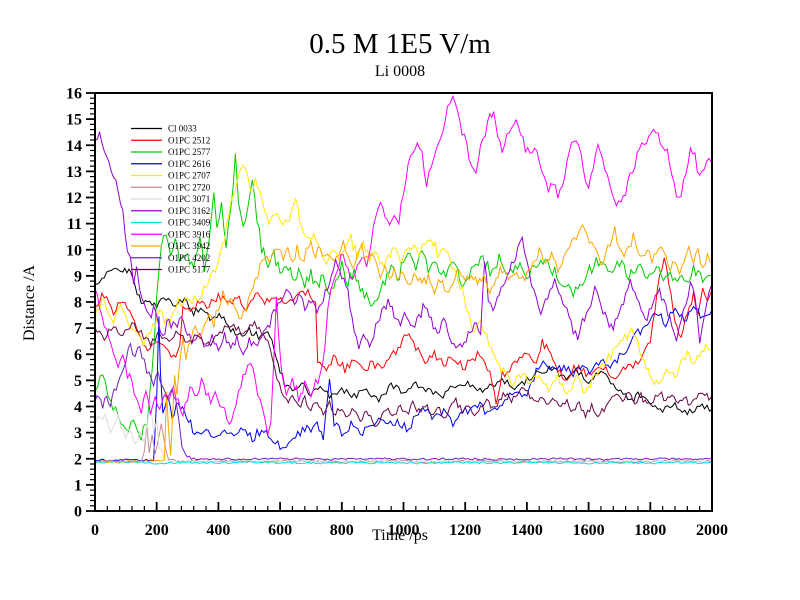 Image resolution: width=800 pixels, height=600 pixels. What do you see at coordinates (189, 246) in the screenshot?
I see `legend-label-o1pc-3942: O1PC 3942` at bounding box center [189, 246].